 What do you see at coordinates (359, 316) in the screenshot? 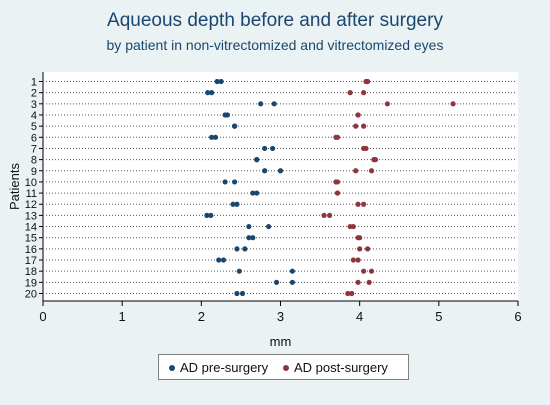
I see `x-tick-label: 4` at bounding box center [359, 316].